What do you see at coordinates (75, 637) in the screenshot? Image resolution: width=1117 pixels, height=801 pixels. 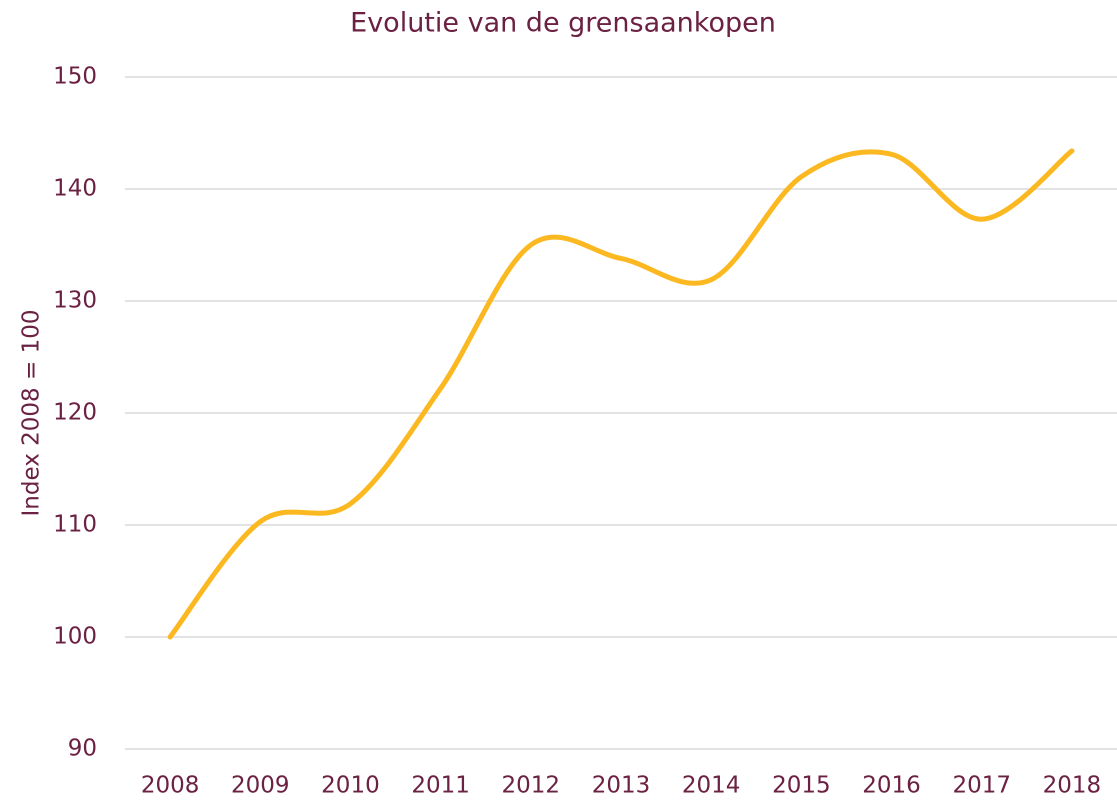 I see `y-tick-label: 100` at bounding box center [75, 637].